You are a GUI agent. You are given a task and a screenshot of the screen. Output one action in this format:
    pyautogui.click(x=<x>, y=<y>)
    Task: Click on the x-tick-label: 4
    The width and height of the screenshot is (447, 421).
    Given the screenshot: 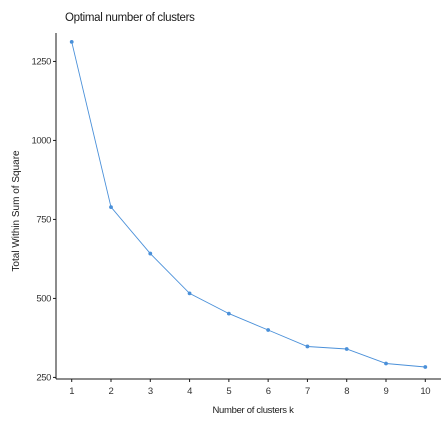 What is the action you would take?
    pyautogui.click(x=189, y=391)
    